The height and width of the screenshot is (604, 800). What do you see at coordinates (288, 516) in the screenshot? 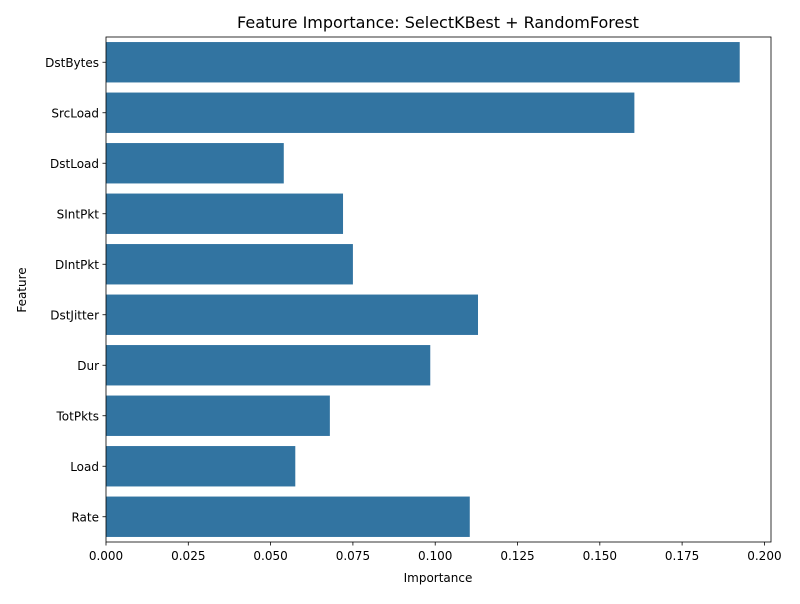
I see `bar-rate` at bounding box center [288, 516].